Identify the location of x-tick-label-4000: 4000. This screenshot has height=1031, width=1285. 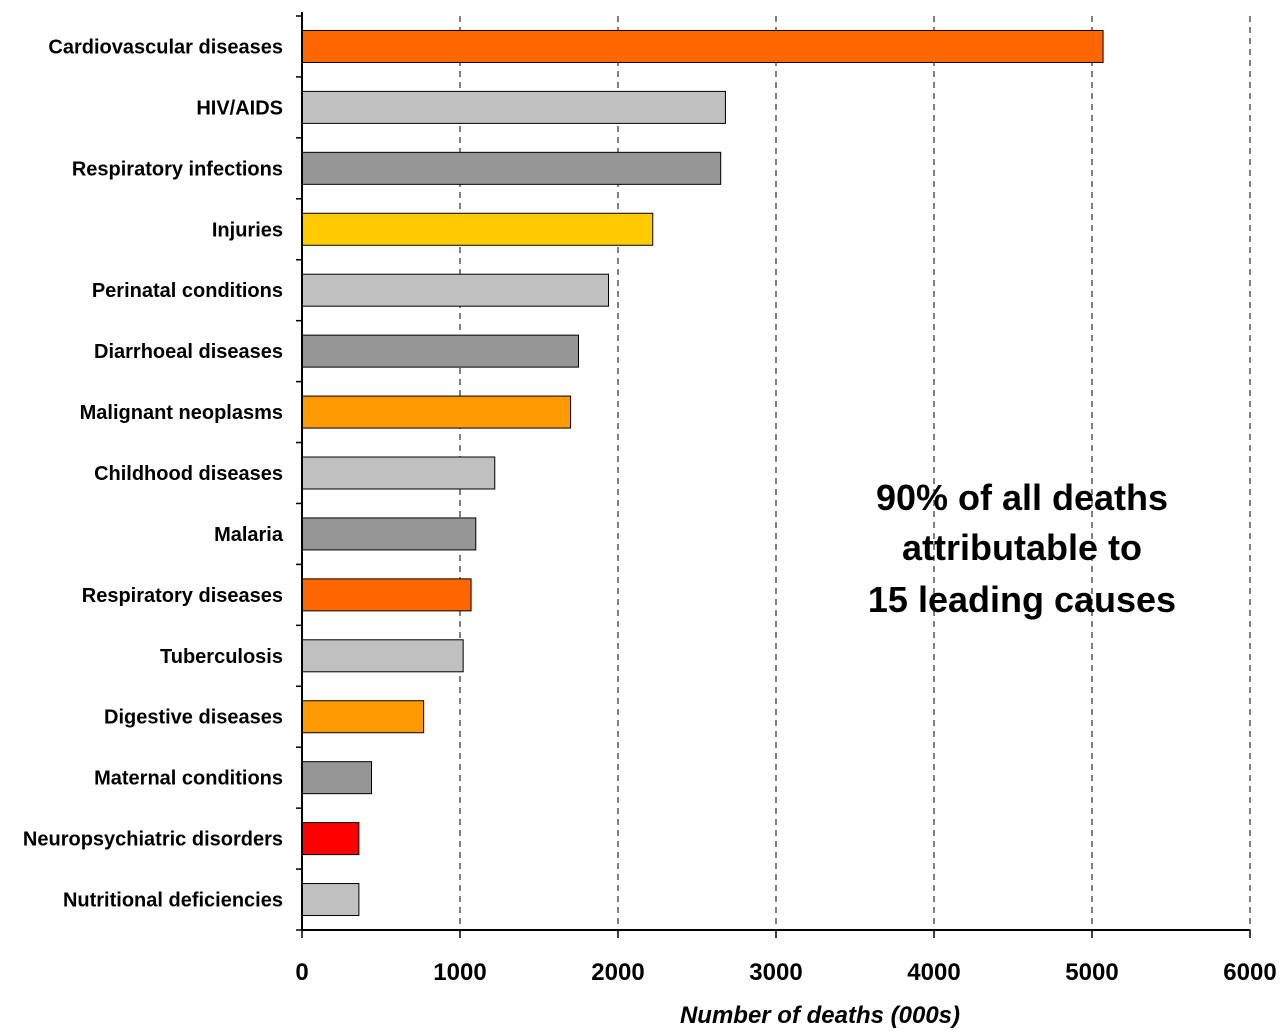
(933, 972).